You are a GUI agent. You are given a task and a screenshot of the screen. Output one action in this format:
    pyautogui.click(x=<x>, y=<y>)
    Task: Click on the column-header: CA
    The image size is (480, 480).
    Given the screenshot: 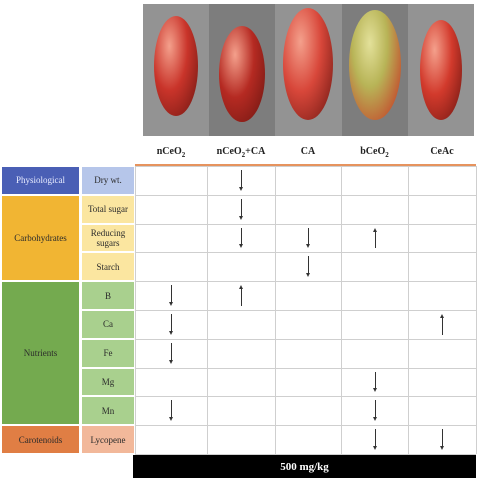 What is the action you would take?
    pyautogui.click(x=308, y=151)
    